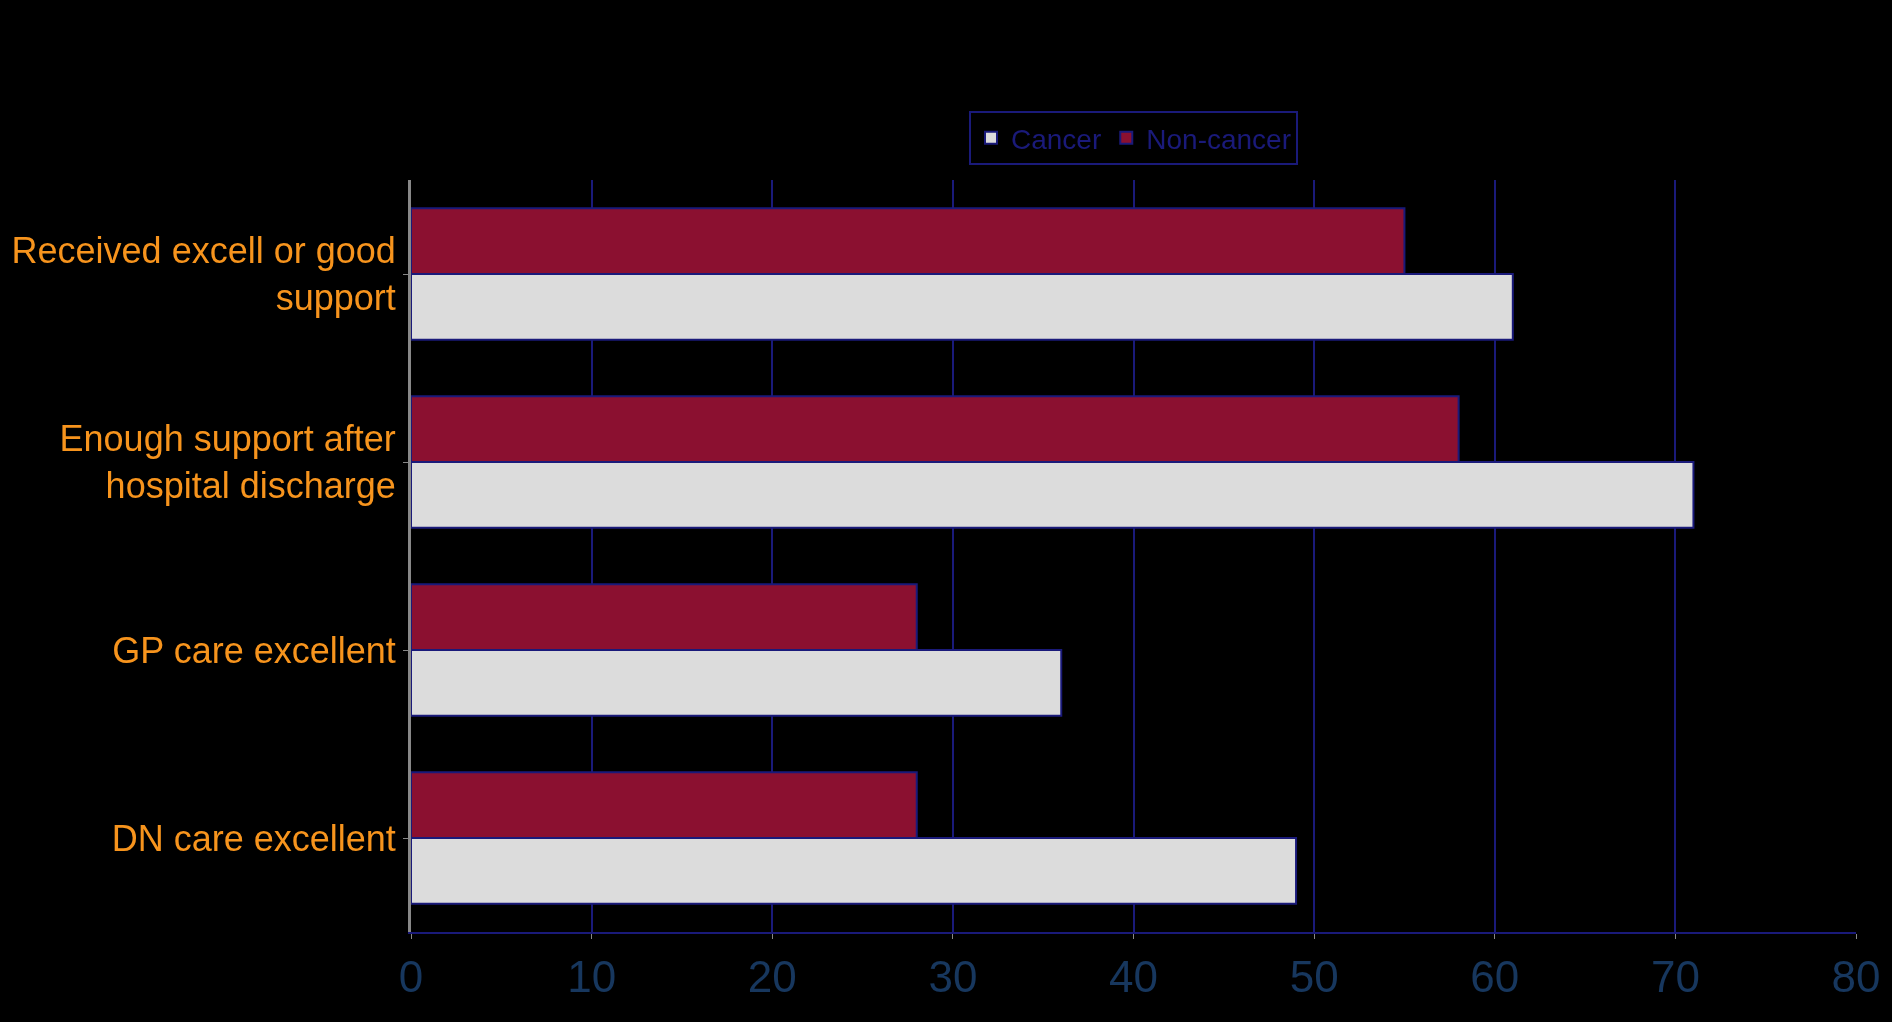 The image size is (1892, 1022). What do you see at coordinates (1675, 976) in the screenshot?
I see `x-tick-label: 70` at bounding box center [1675, 976].